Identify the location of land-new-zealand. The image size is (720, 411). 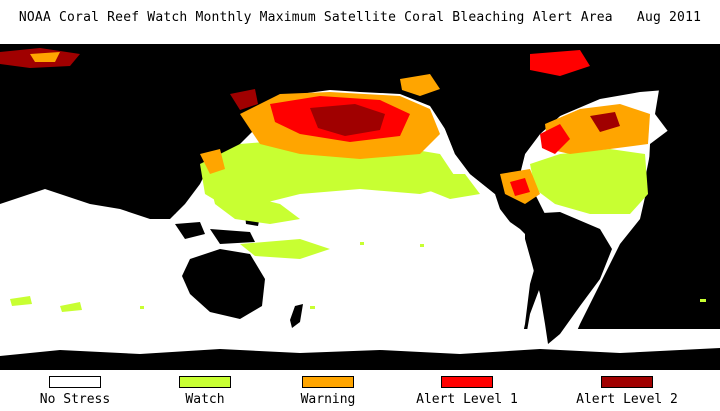
(296, 316).